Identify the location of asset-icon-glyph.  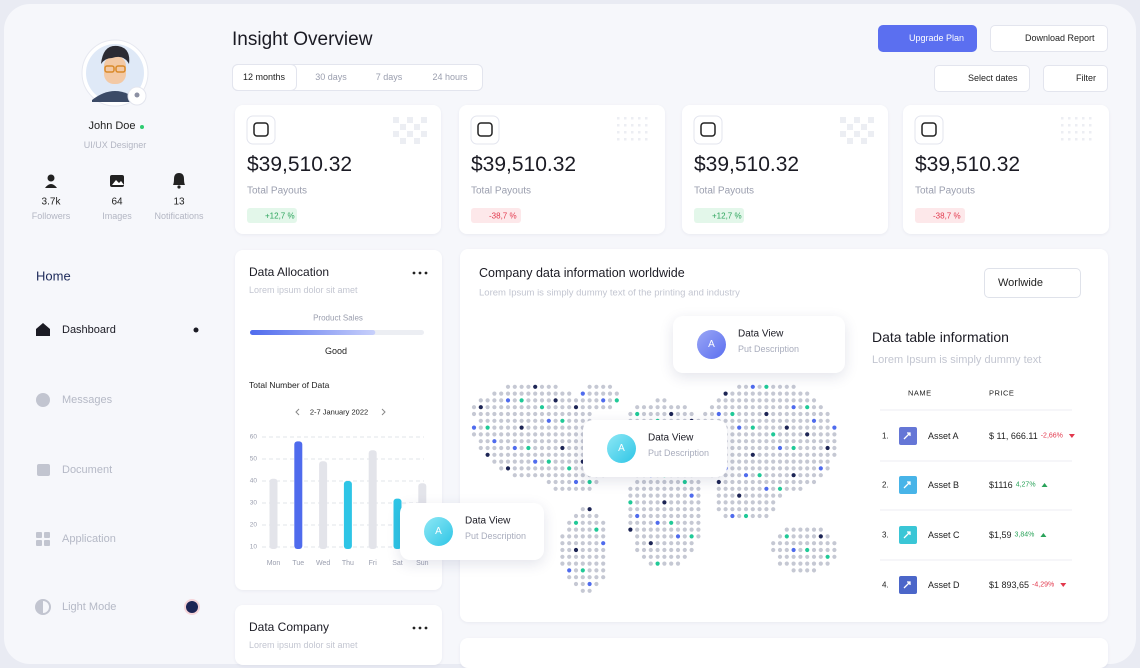
(907, 485).